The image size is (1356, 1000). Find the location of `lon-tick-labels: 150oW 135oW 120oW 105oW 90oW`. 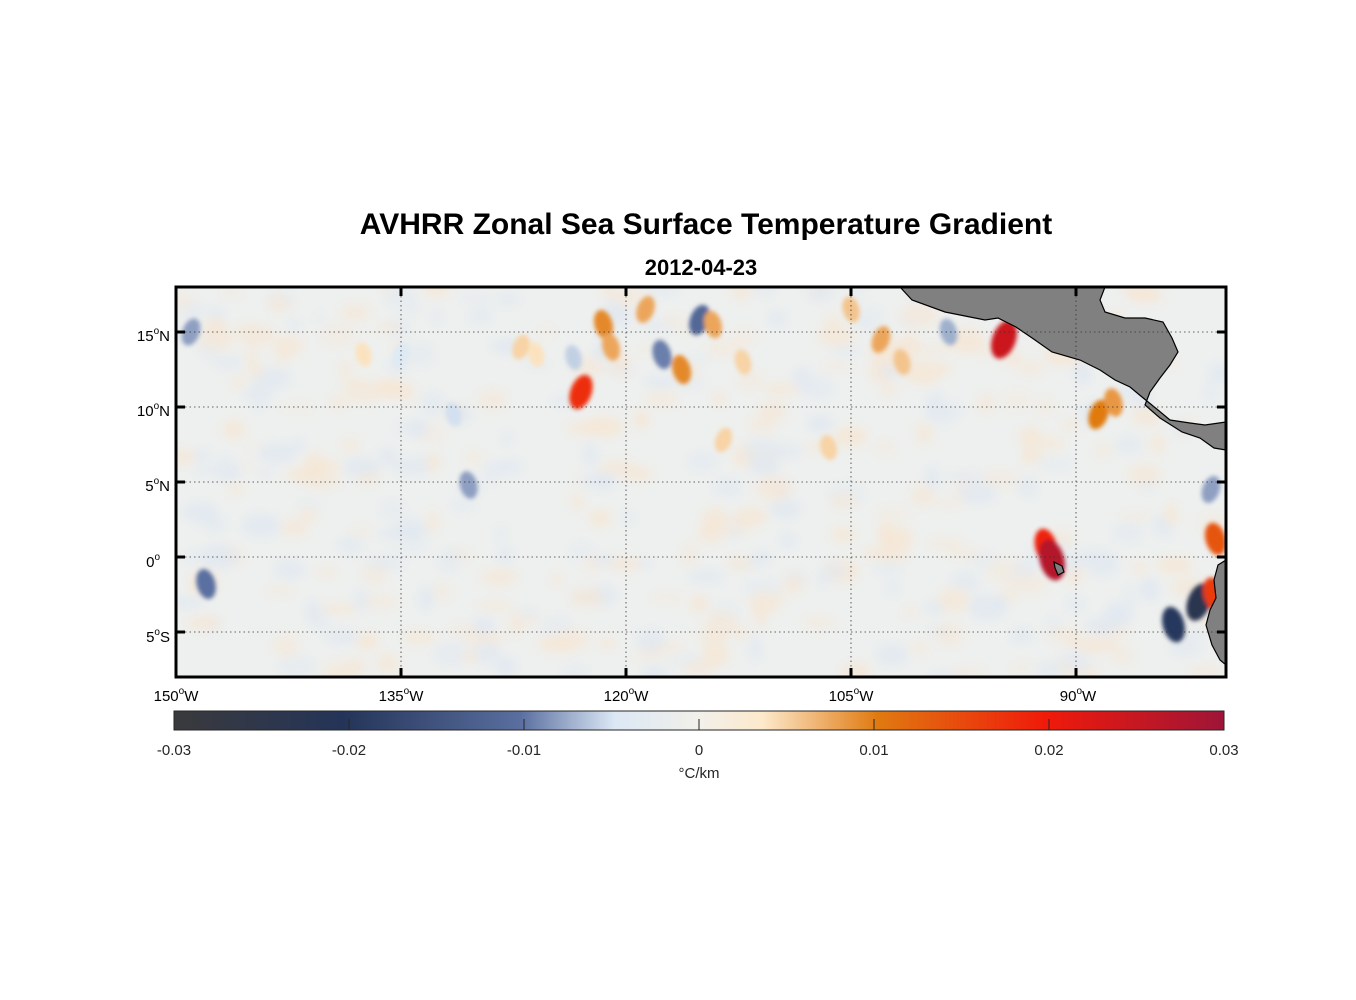

lon-tick-labels: 150oW 135oW 120oW 105oW 90oW is located at coordinates (625, 695).